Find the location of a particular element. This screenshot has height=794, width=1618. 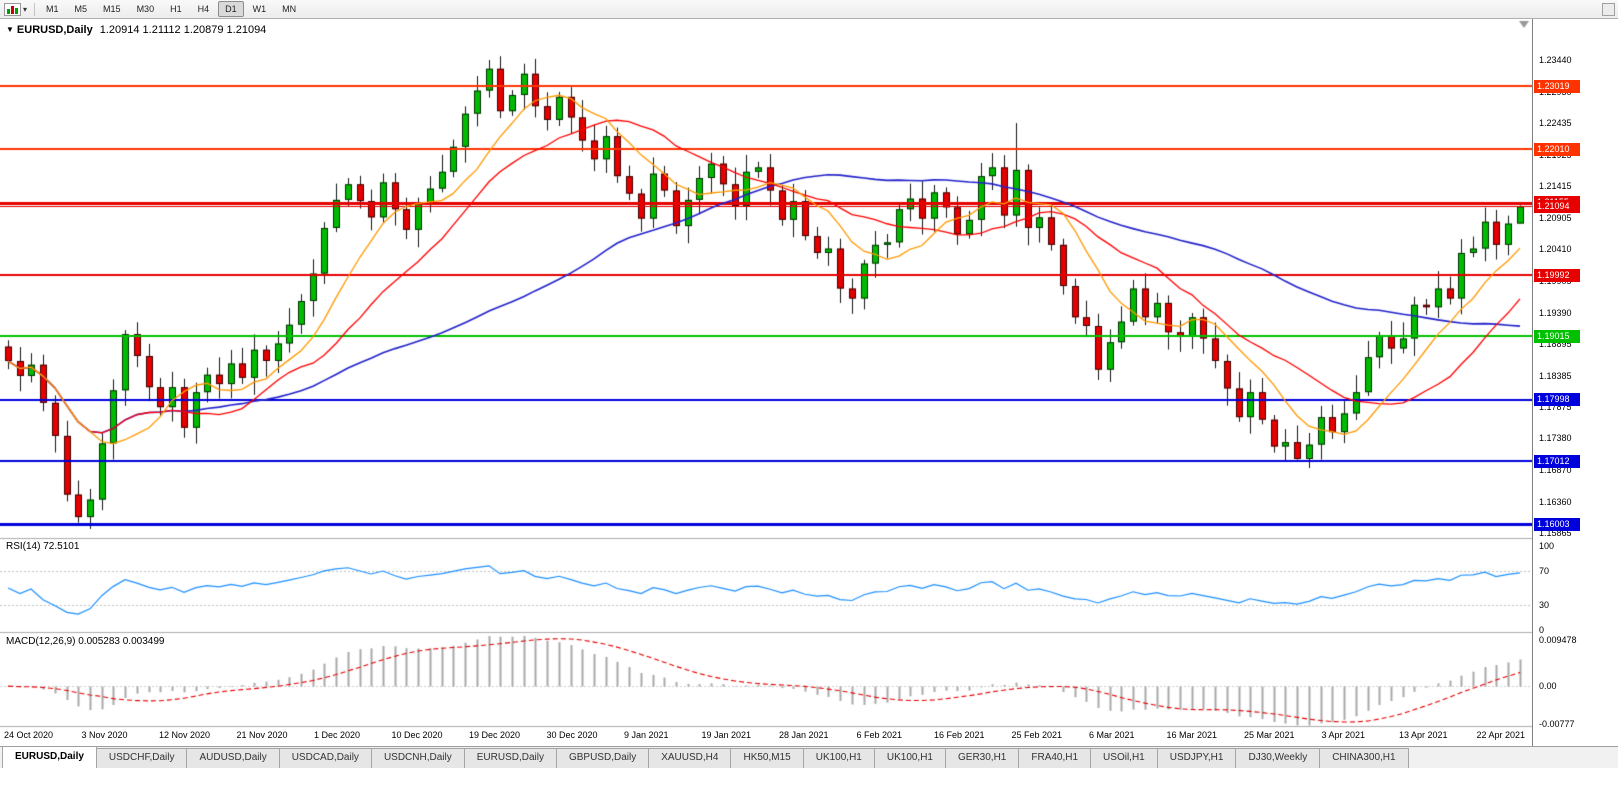

price-tick-label: 1.21415 is located at coordinates (1555, 186).